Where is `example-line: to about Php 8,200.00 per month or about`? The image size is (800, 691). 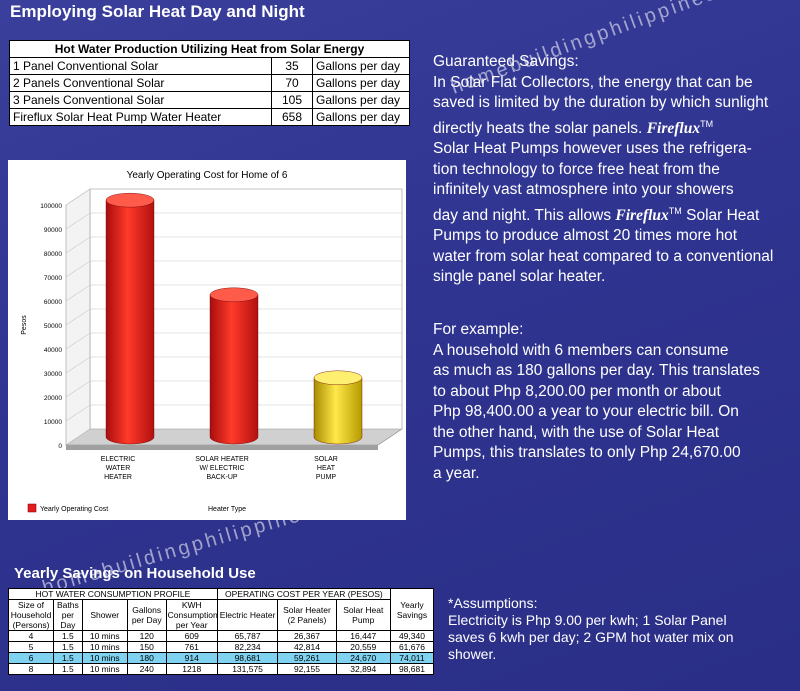 example-line: to about Php 8,200.00 per month or about is located at coordinates (577, 391).